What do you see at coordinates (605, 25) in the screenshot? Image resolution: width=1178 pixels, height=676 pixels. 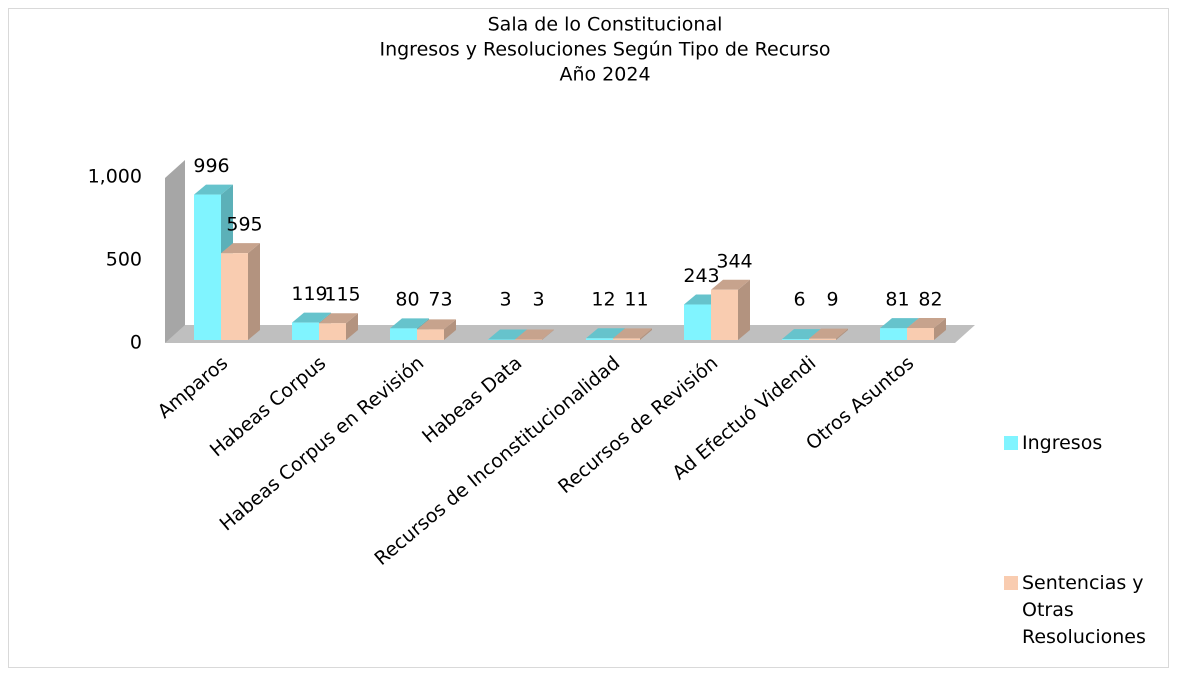 I see `chart-title: Sala de lo Constitucional` at bounding box center [605, 25].